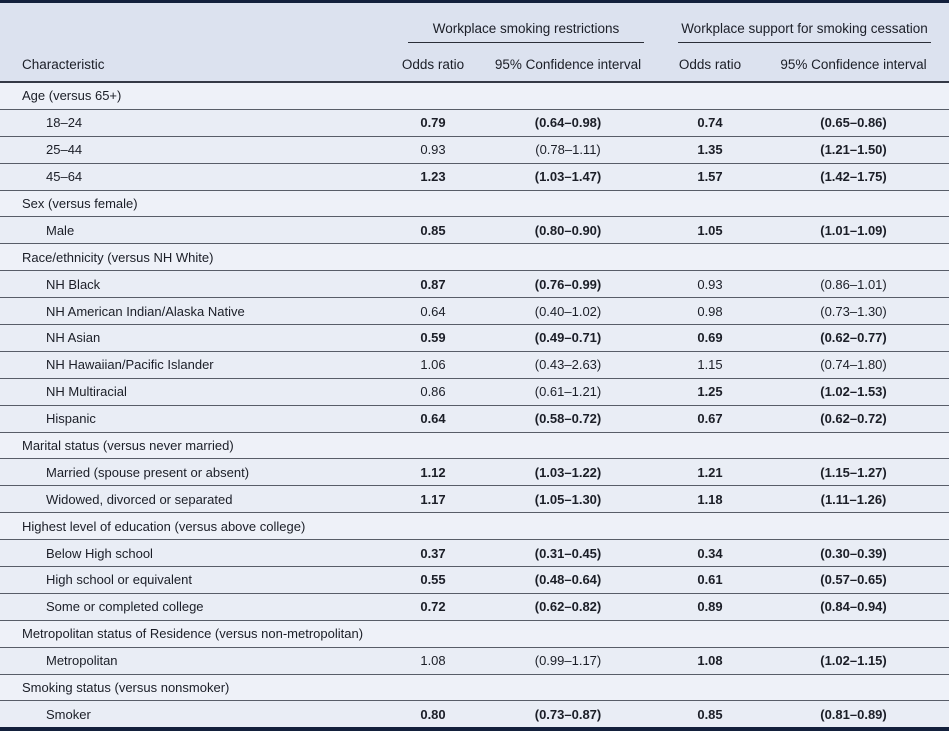 The height and width of the screenshot is (731, 949). Describe the element at coordinates (433, 177) in the screenshot. I see `odds-ratio-restrictions-cell: 1.23` at that location.